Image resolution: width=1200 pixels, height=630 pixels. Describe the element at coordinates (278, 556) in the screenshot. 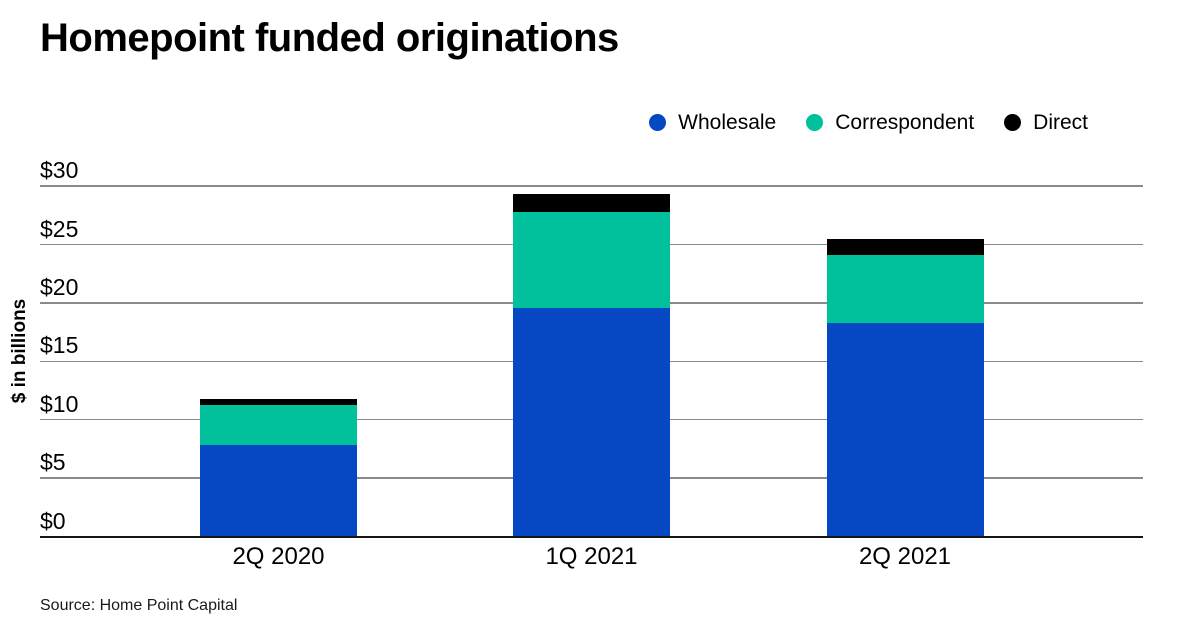

I see `x-tick-label-2q-2020: 2Q 2020` at that location.